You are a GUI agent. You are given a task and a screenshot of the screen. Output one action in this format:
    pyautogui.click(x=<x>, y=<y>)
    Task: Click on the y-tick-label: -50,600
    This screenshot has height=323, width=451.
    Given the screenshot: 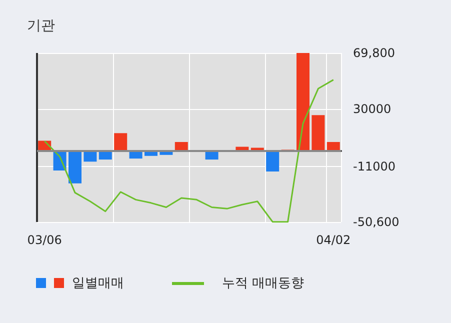 What is the action you would take?
    pyautogui.click(x=376, y=222)
    